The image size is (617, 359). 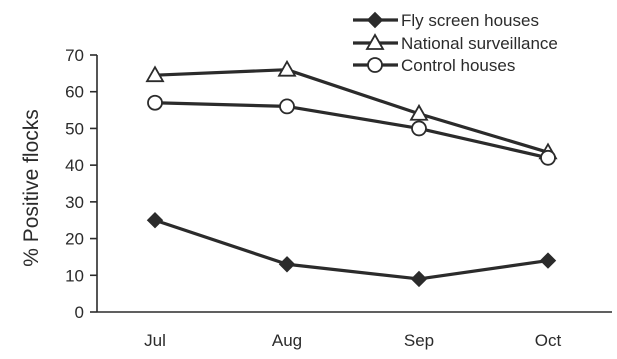 What do you see at coordinates (287, 340) in the screenshot?
I see `x-tick-label: Aug` at bounding box center [287, 340].